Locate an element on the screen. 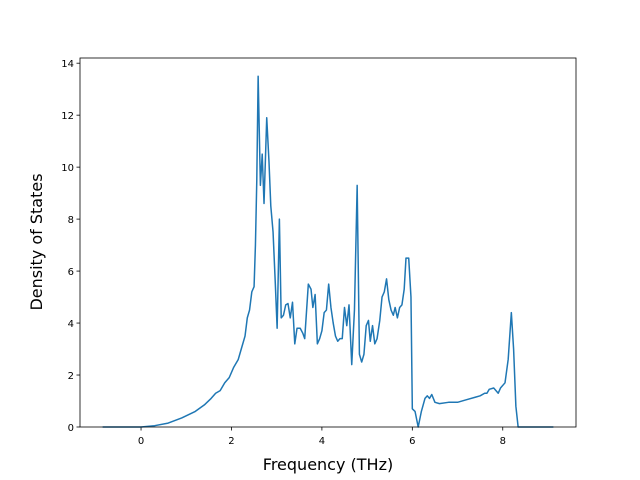 This screenshot has height=480, width=640. x-tick-label: 4 is located at coordinates (322, 441).